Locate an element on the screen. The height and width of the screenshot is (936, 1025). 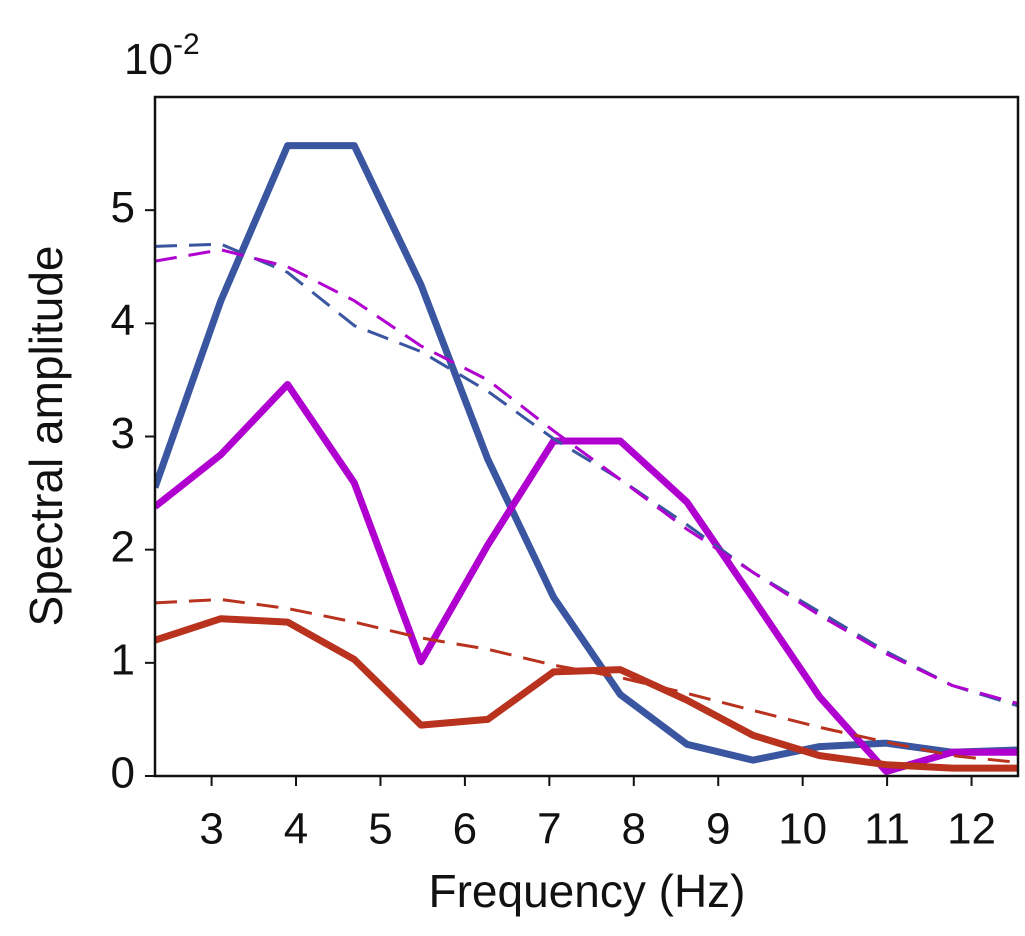
x-tick-label: 11 is located at coordinates (887, 829).